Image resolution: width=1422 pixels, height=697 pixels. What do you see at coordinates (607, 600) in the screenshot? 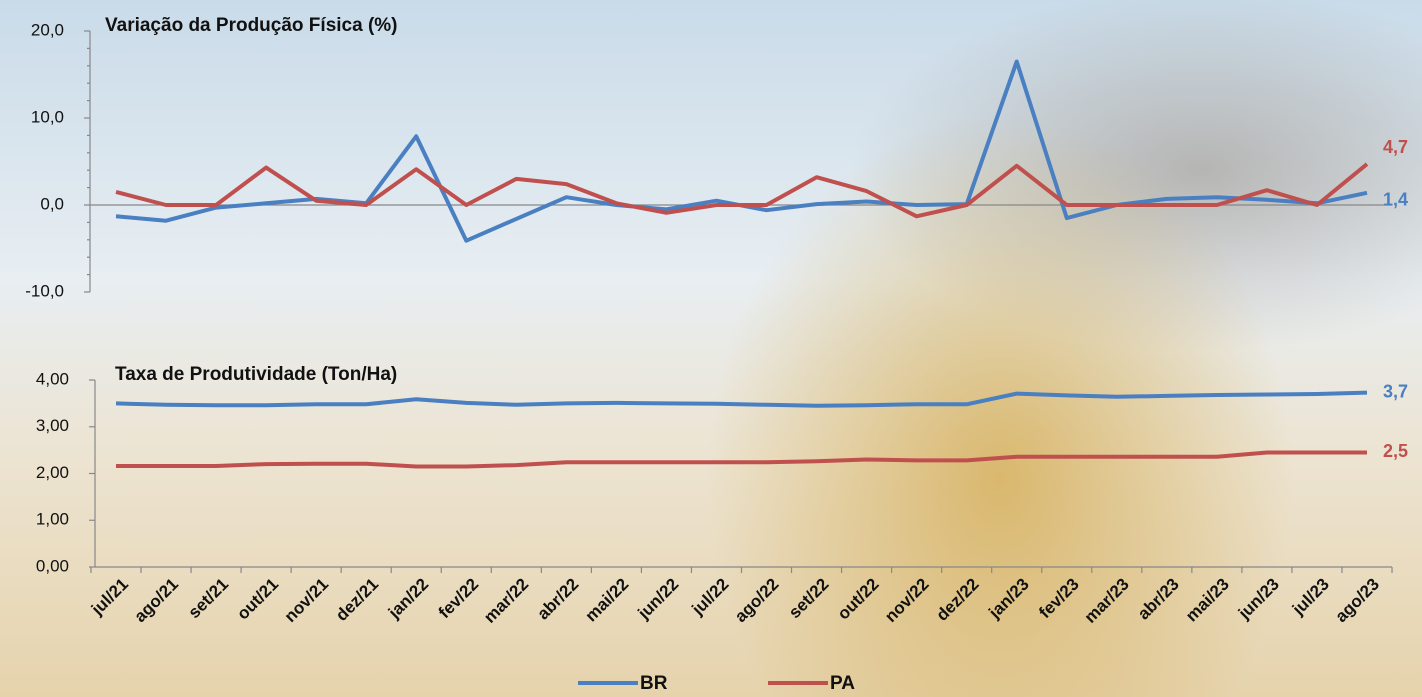
I see `x-tick-label: mai/22` at bounding box center [607, 600].